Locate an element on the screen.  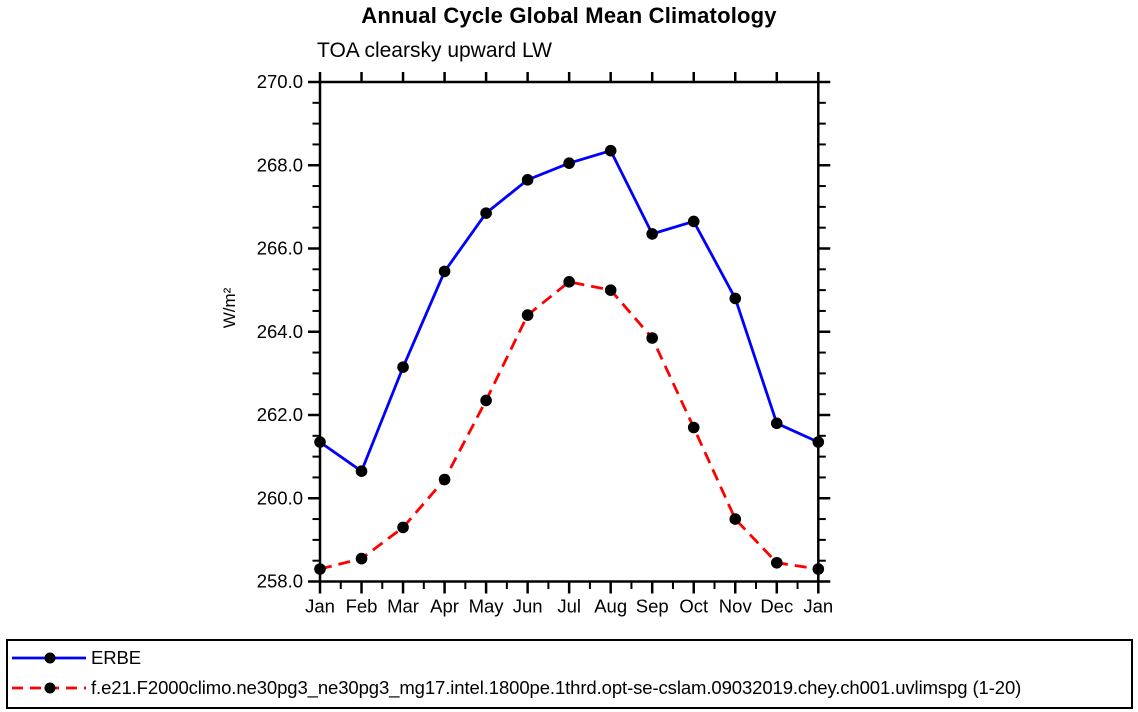
y-tick-label: 264.0 is located at coordinates (280, 331).